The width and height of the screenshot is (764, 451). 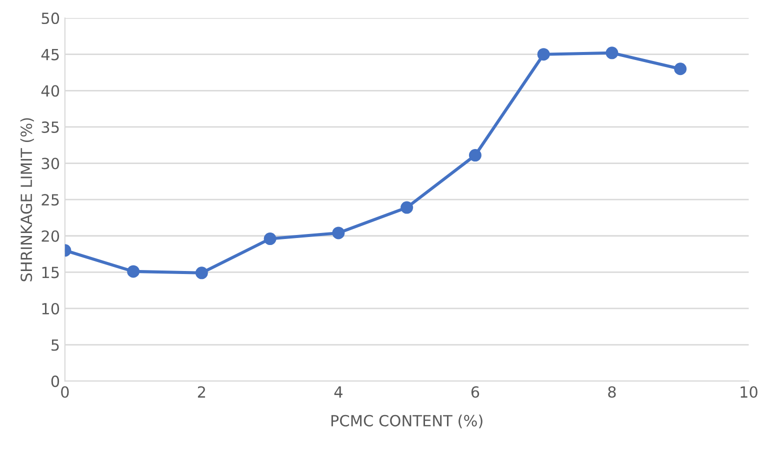 What do you see at coordinates (50, 200) in the screenshot?
I see `y-tick-label: 25` at bounding box center [50, 200].